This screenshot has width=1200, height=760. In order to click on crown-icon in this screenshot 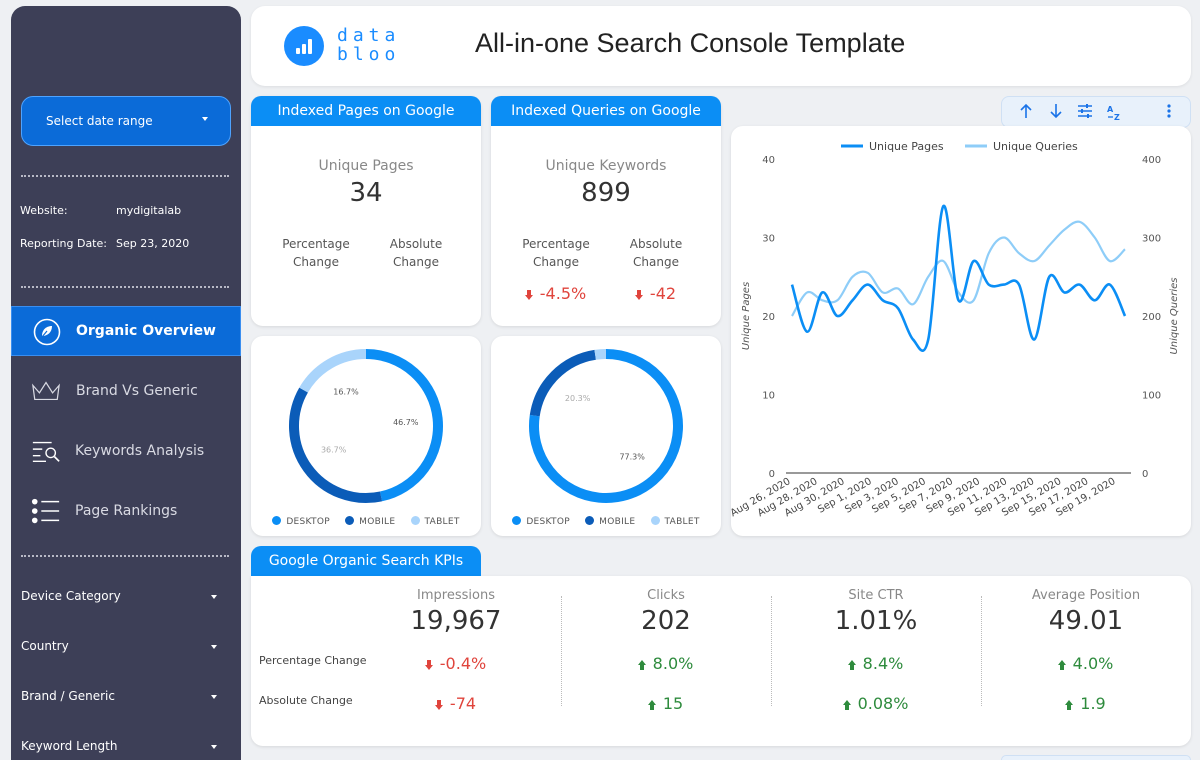, I will do `click(46, 391)`.